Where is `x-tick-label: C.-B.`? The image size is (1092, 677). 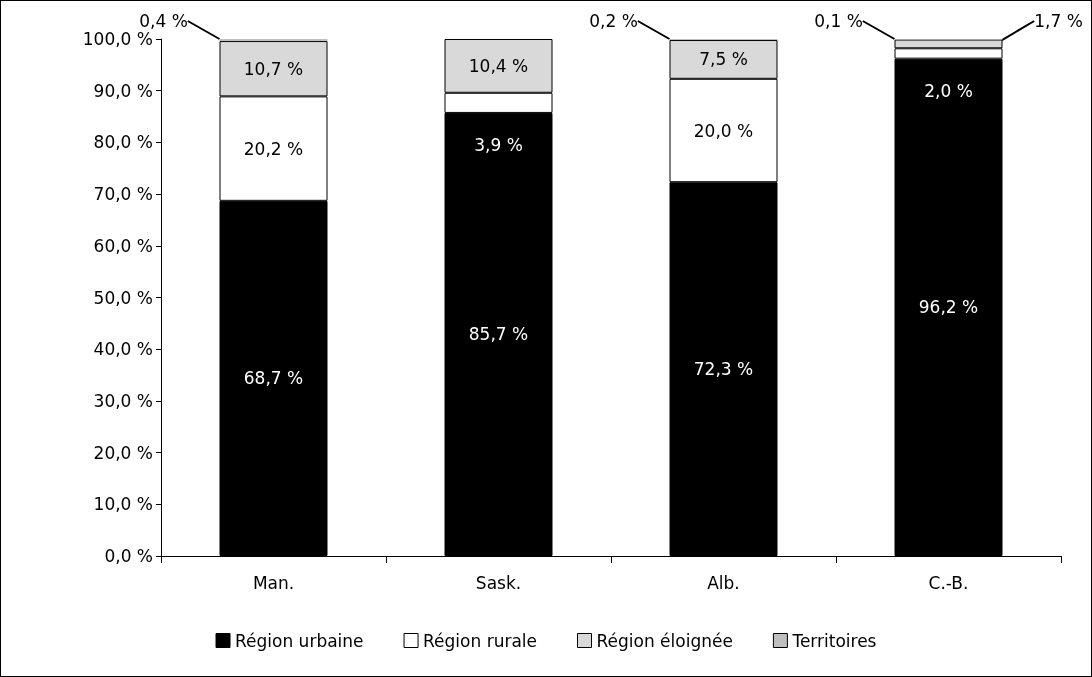 x-tick-label: C.-B. is located at coordinates (948, 582).